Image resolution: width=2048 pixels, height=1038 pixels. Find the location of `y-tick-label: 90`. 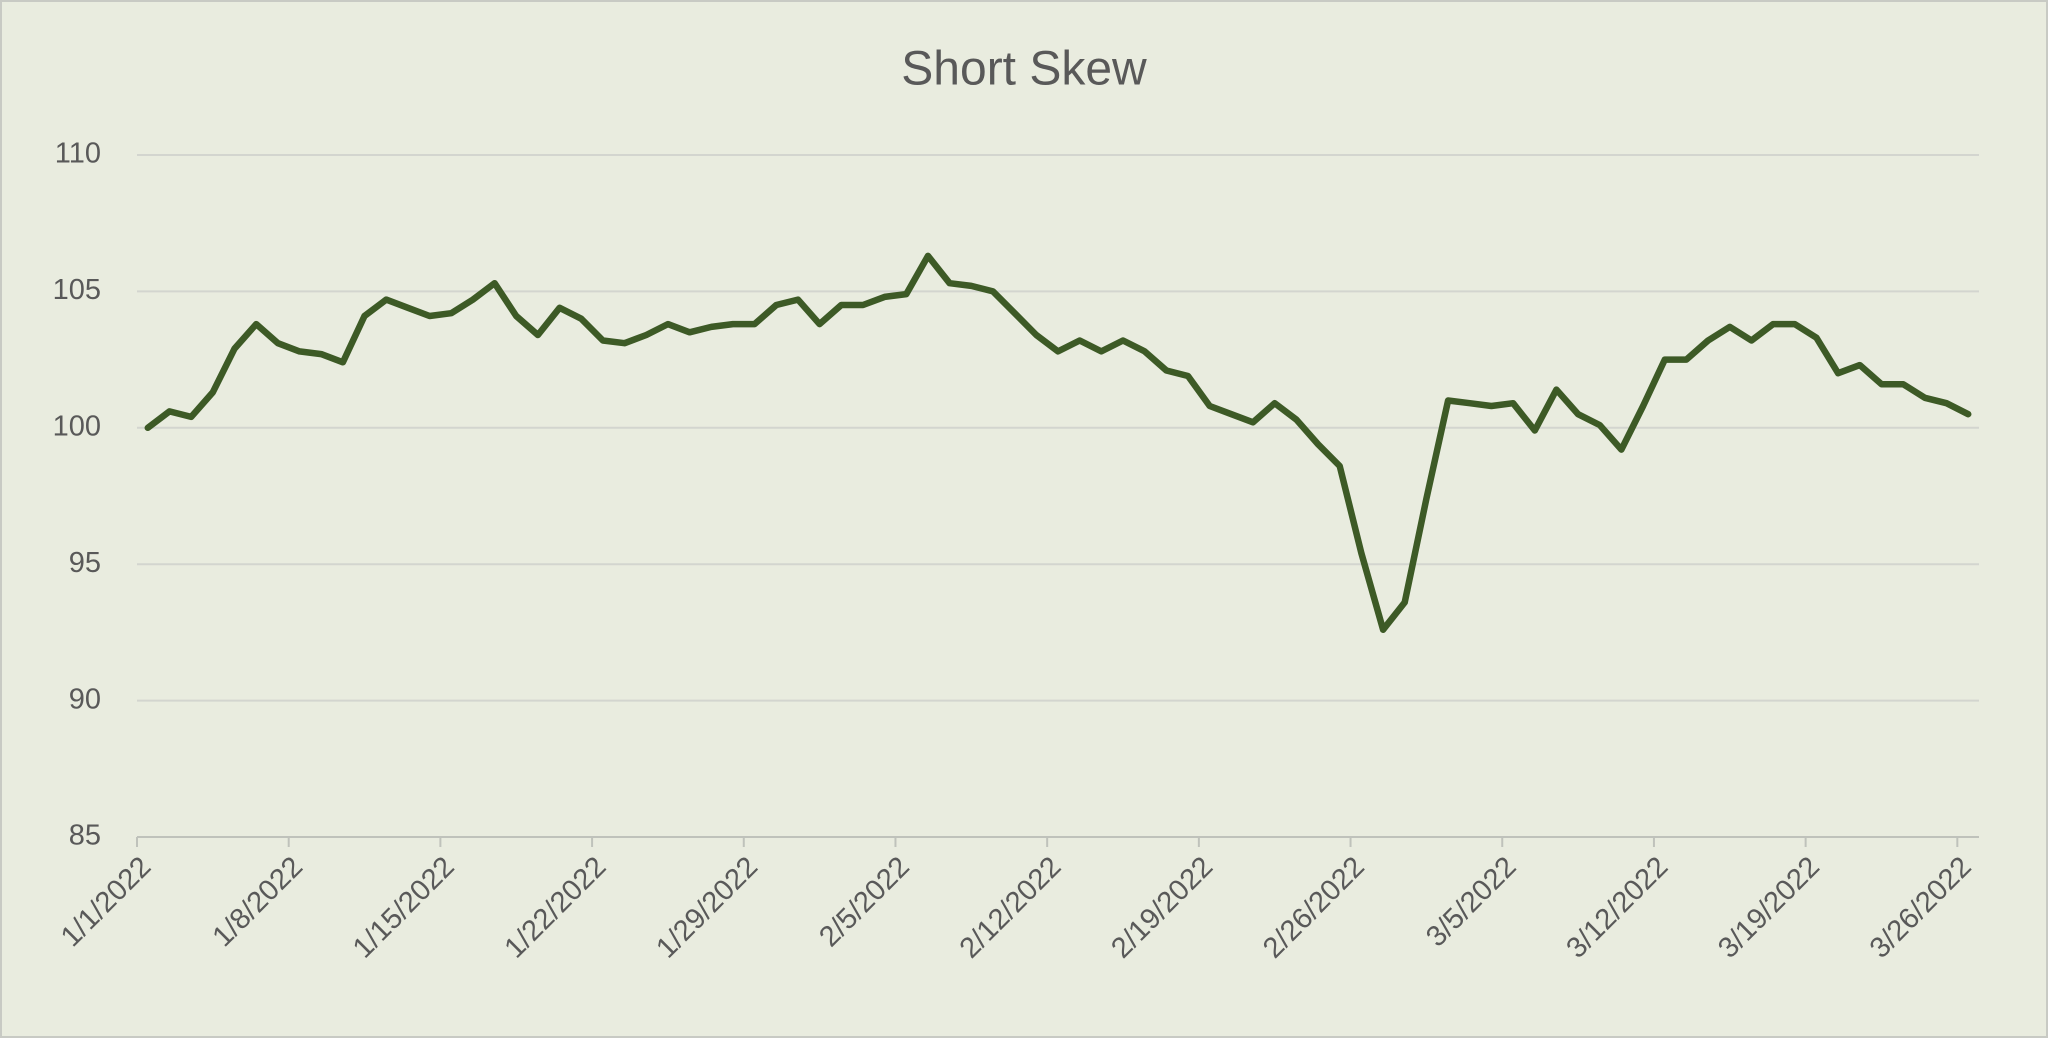

y-tick-label: 90 is located at coordinates (85, 699).